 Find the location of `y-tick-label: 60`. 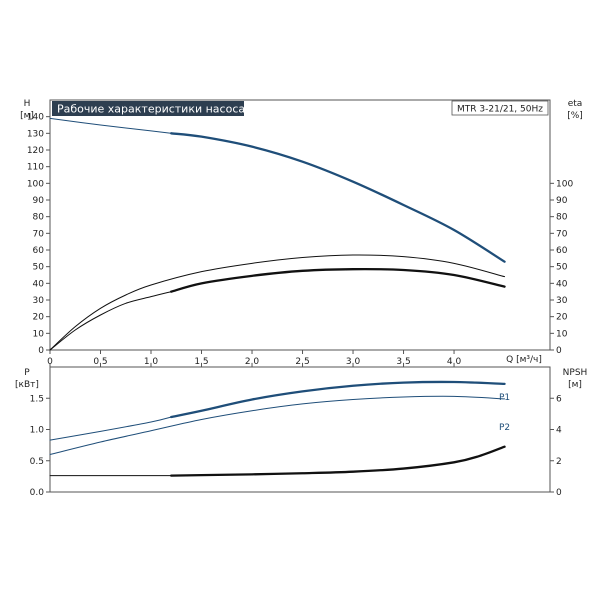

y-tick-label: 60 is located at coordinates (39, 251).